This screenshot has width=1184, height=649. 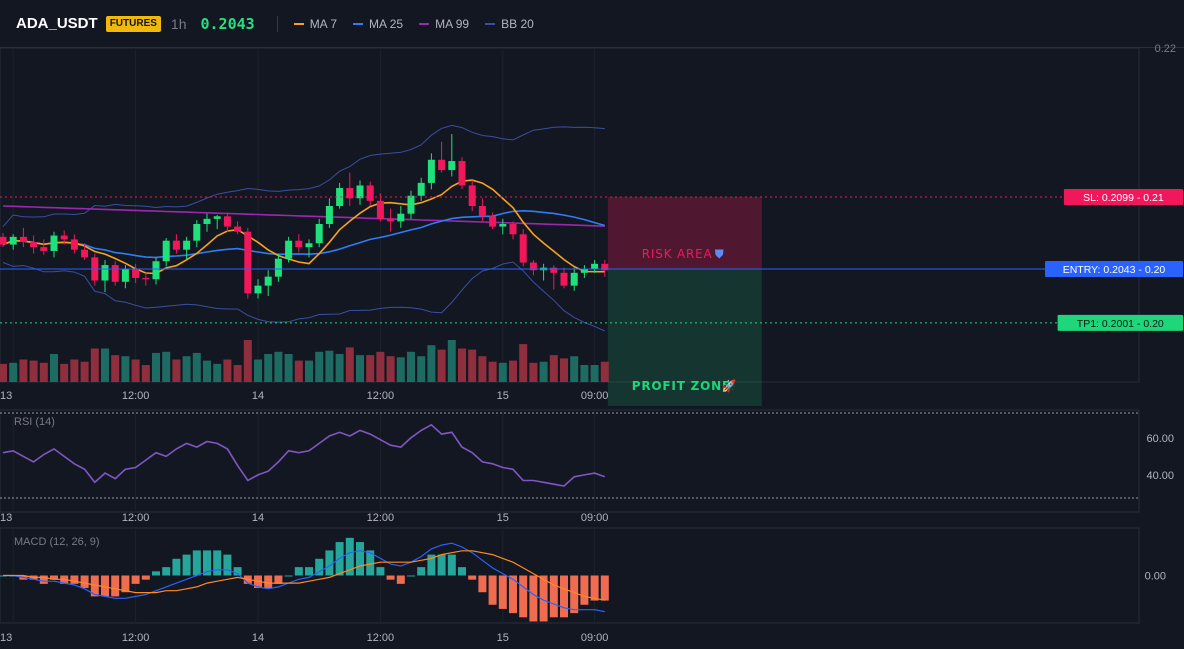 What do you see at coordinates (136, 518) in the screenshot?
I see `time-axis-label: 12:00` at bounding box center [136, 518].